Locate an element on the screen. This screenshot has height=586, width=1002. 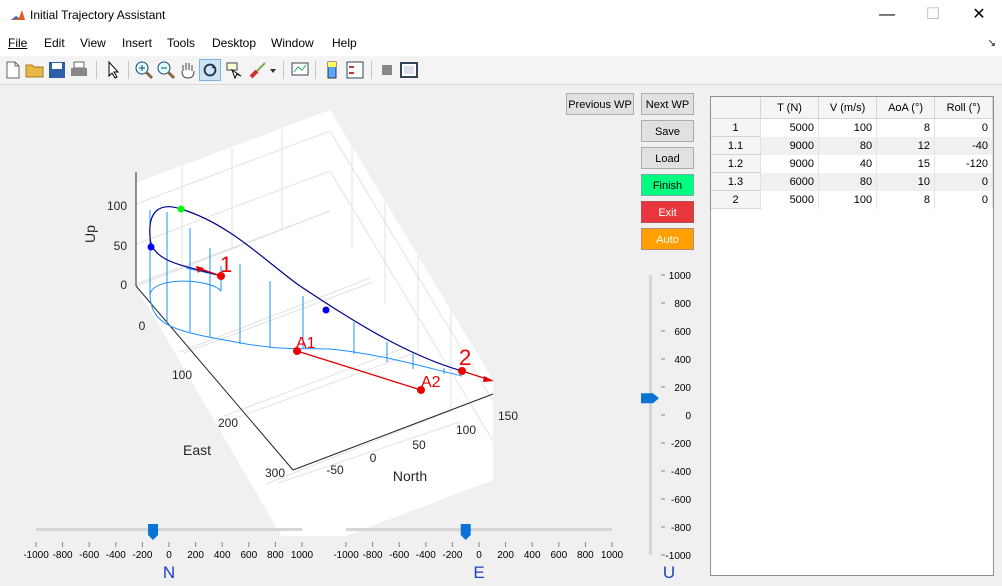
slider-tick-label: 400 is located at coordinates (532, 555).